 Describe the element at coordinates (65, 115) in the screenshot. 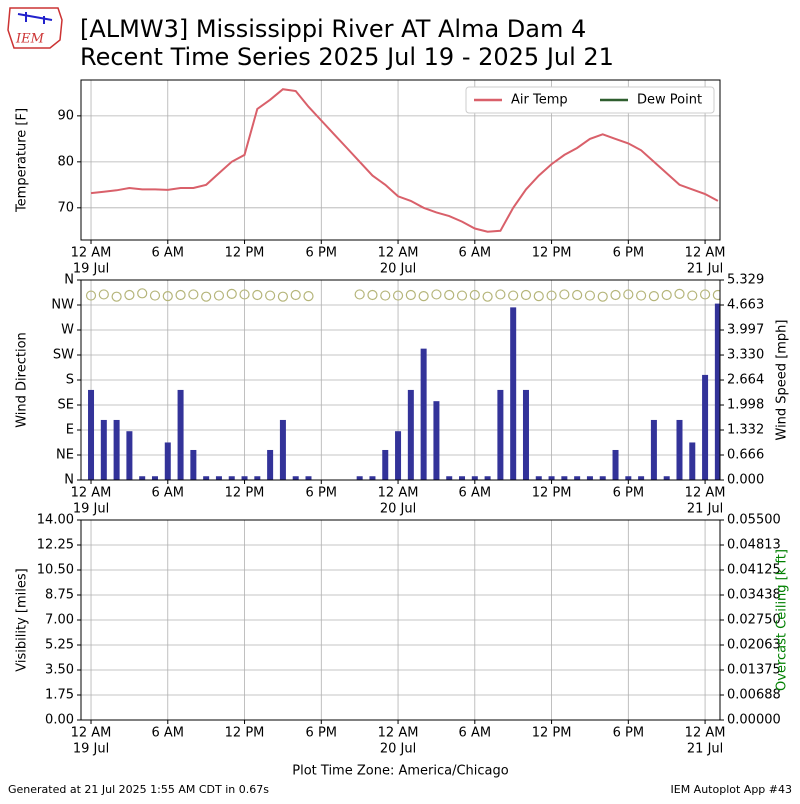

I see `y-tick-label: 90` at that location.